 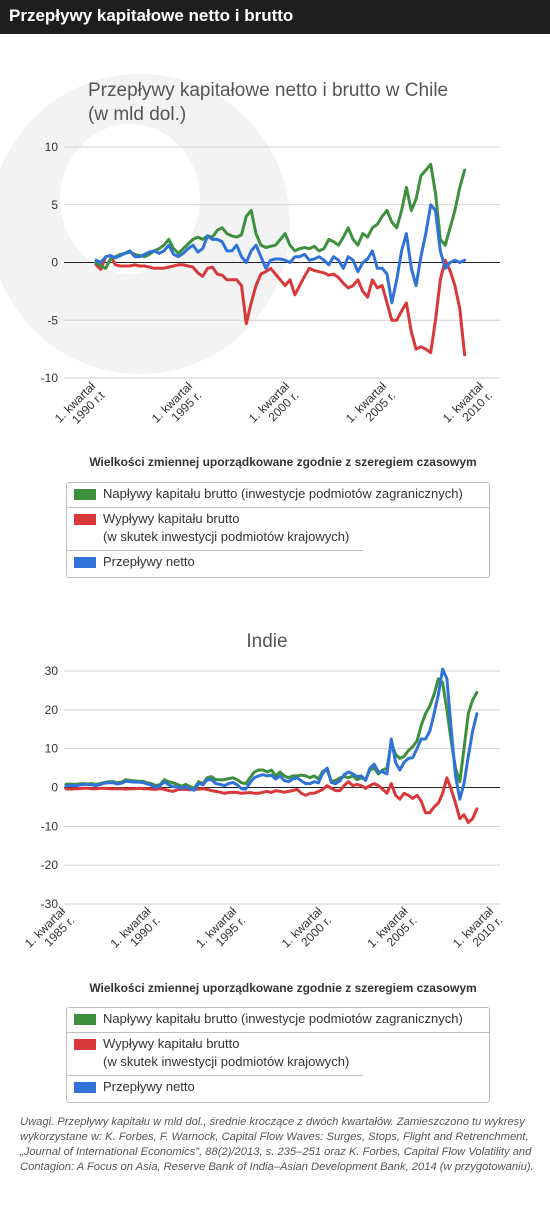 I want to click on page-title: Przepływy kapitałowe netto i brutto, so click(x=151, y=15).